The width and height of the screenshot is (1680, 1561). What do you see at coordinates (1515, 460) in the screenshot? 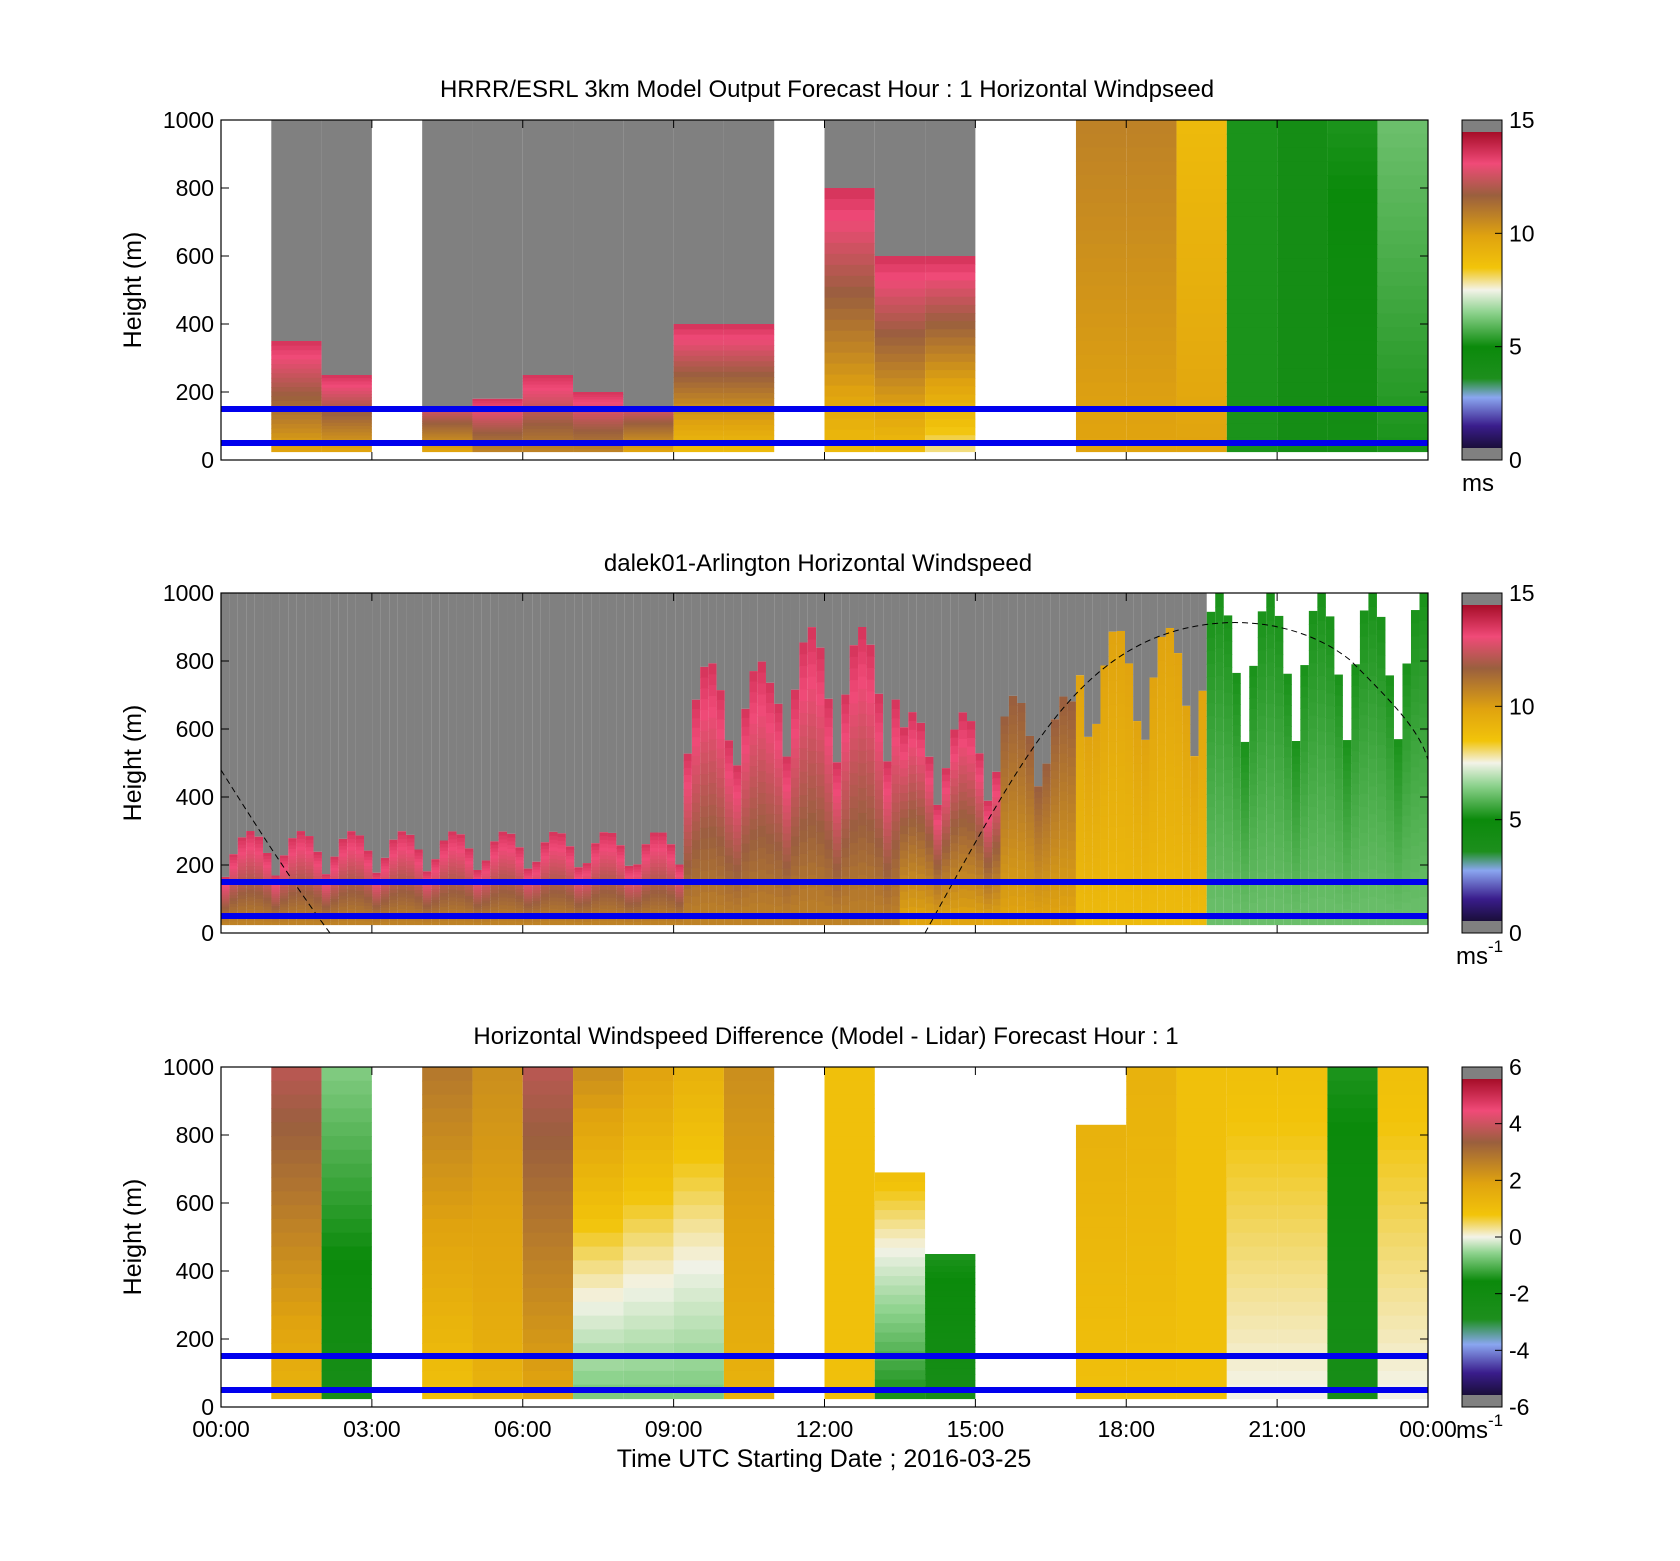
I see `colorbar-tick-label: 0` at bounding box center [1515, 460].